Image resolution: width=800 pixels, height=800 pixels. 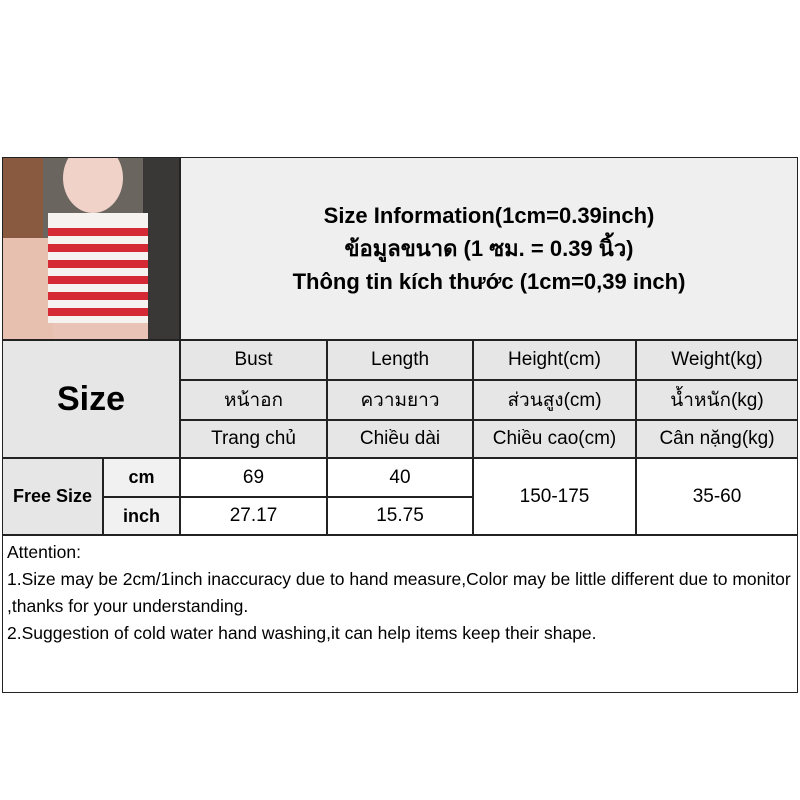 What do you see at coordinates (717, 400) in the screenshot?
I see `col-weight-th: น้ำหนัก(kg)` at bounding box center [717, 400].